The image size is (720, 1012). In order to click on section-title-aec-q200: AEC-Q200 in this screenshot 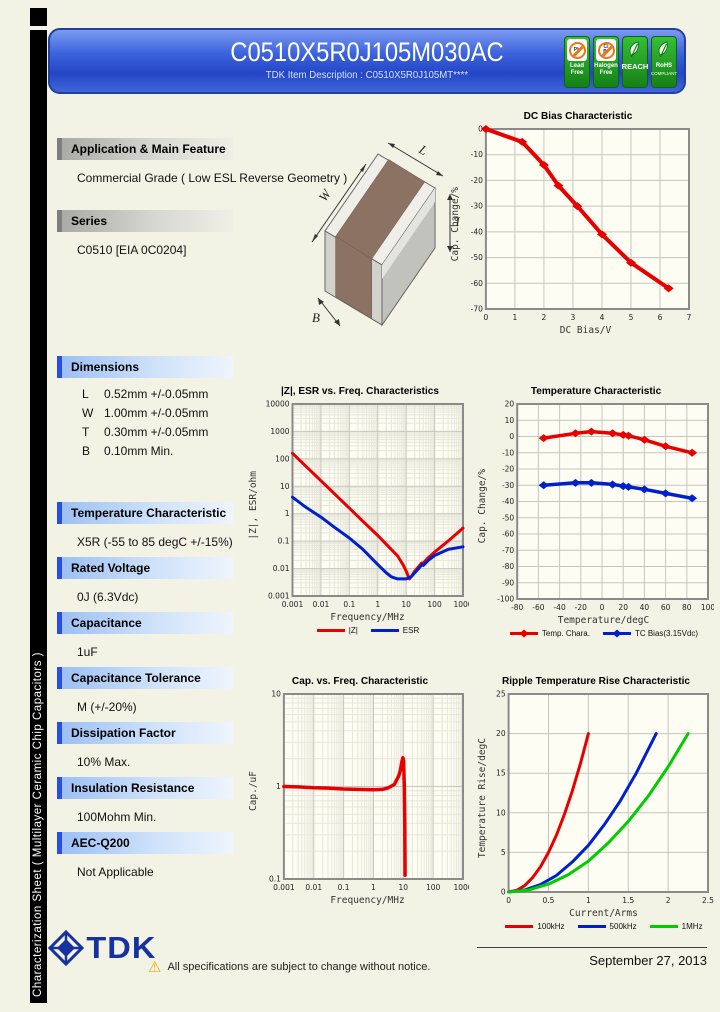, I will do `click(145, 843)`.